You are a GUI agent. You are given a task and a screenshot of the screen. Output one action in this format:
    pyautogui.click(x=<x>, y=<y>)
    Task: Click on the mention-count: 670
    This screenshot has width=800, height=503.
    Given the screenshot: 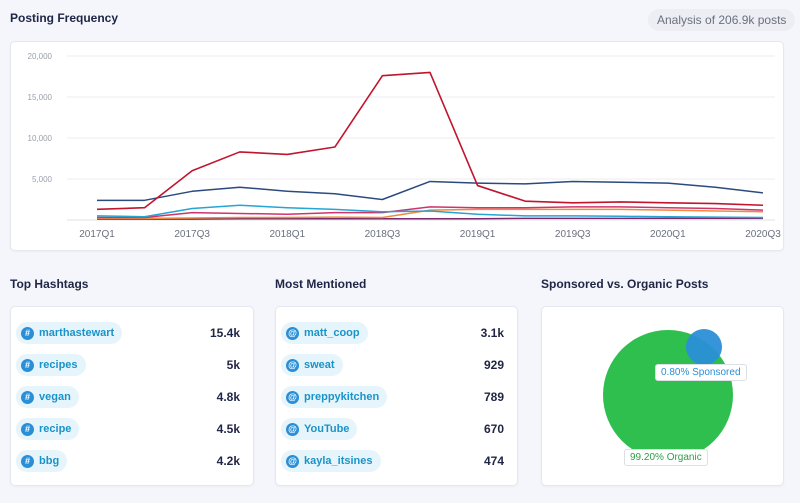 What is the action you would take?
    pyautogui.click(x=493, y=429)
    